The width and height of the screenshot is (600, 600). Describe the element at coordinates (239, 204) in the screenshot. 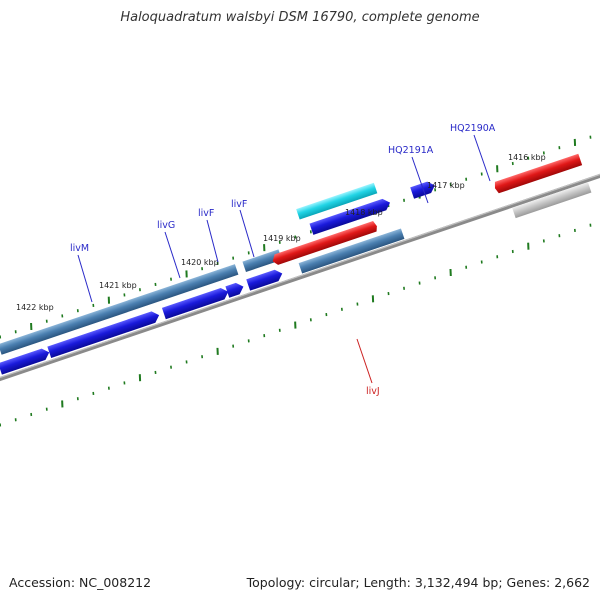

I see `gene-label-livF-2: livF` at that location.